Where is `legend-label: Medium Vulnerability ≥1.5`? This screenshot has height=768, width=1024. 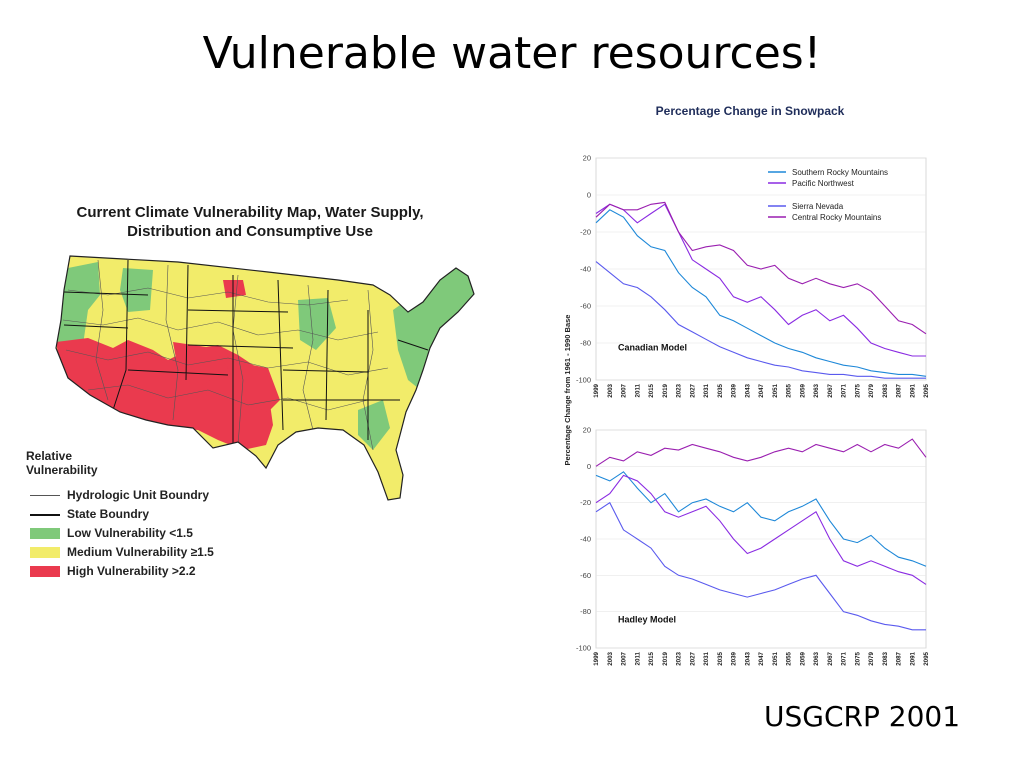
legend-label: Medium Vulnerability ≥1.5 is located at coordinates (140, 552).